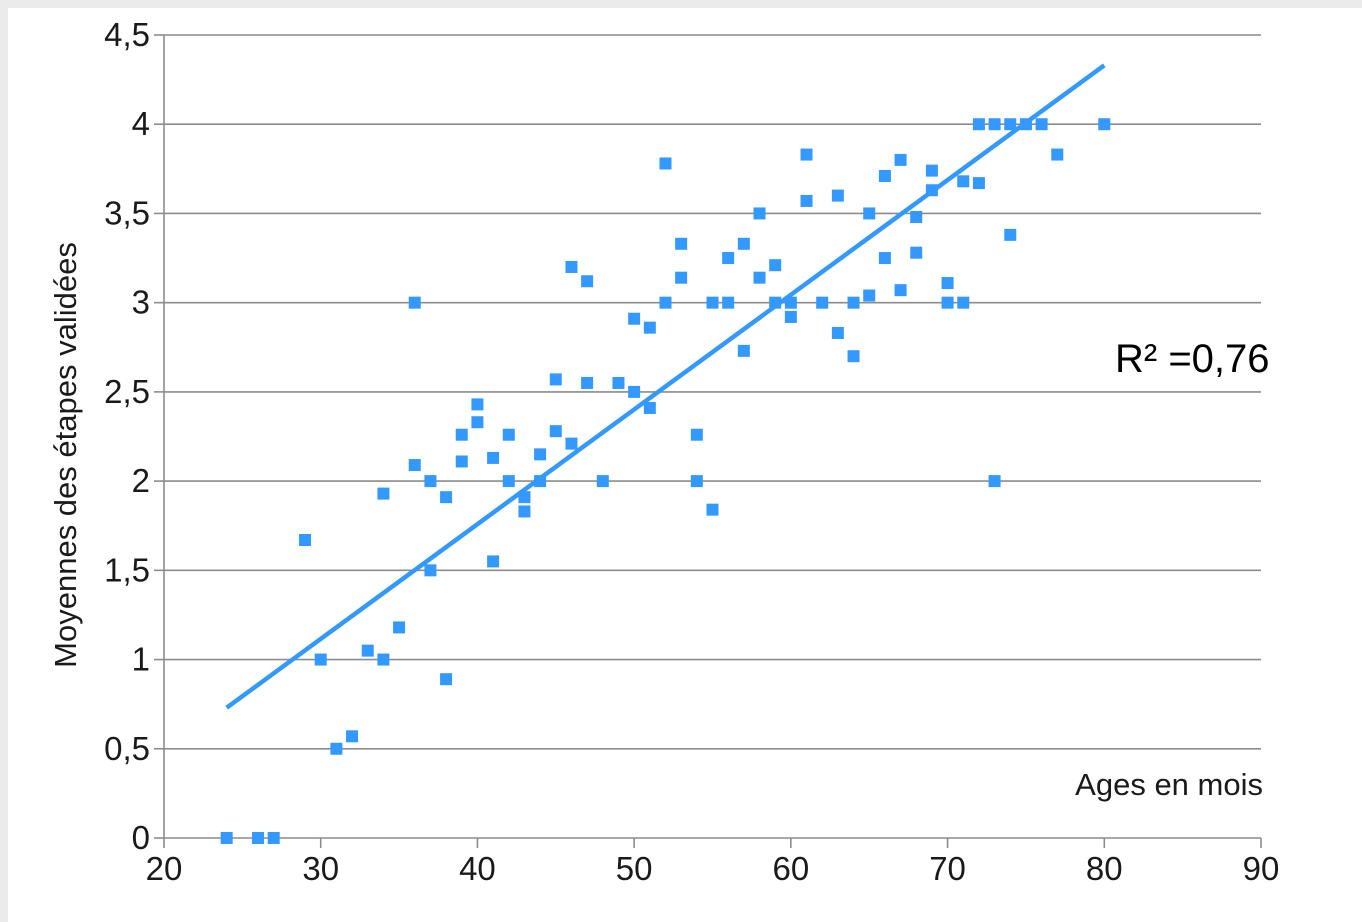  Describe the element at coordinates (127, 569) in the screenshot. I see `y-tick-label: 1,5` at that location.